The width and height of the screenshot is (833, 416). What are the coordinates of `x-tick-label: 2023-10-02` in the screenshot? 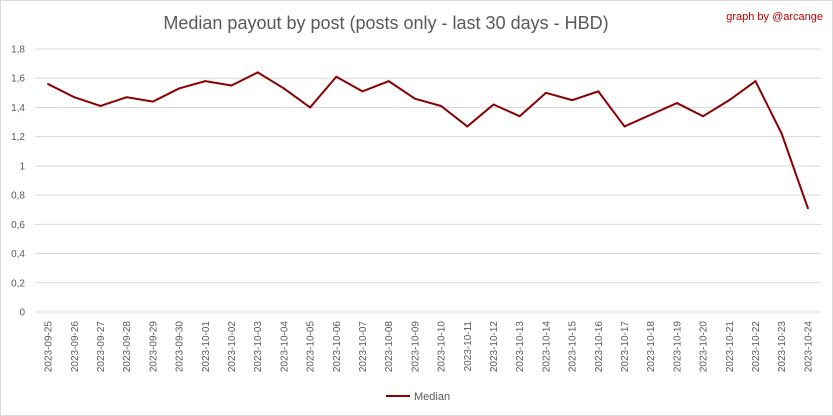 It's located at (232, 347).